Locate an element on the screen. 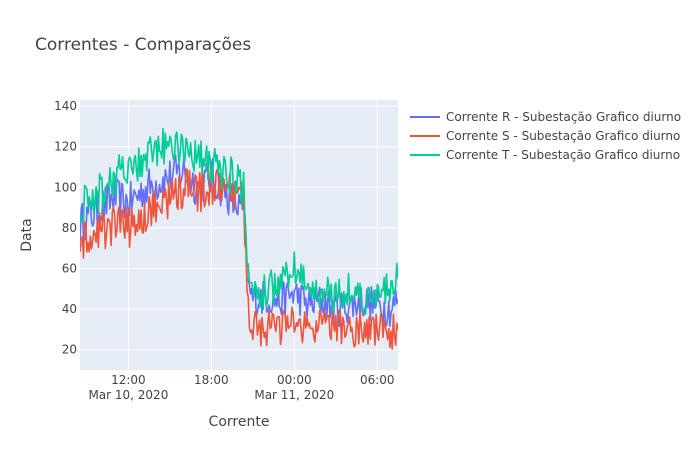  y-axis-ticks: 20 40 60 80 100 120 140 is located at coordinates (65, 228).